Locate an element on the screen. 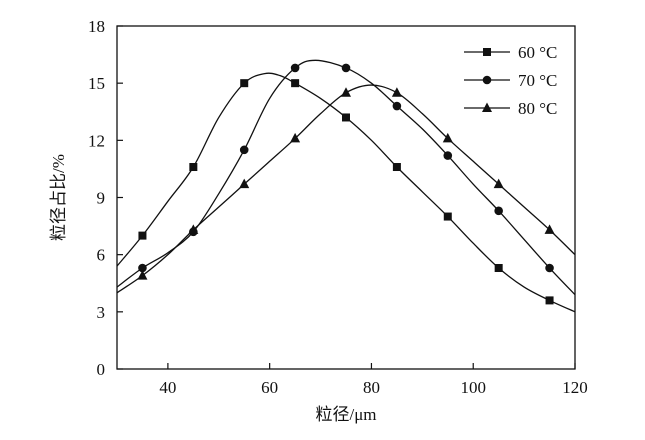 The width and height of the screenshot is (645, 440). y-tick-label: 0 is located at coordinates (101, 369).